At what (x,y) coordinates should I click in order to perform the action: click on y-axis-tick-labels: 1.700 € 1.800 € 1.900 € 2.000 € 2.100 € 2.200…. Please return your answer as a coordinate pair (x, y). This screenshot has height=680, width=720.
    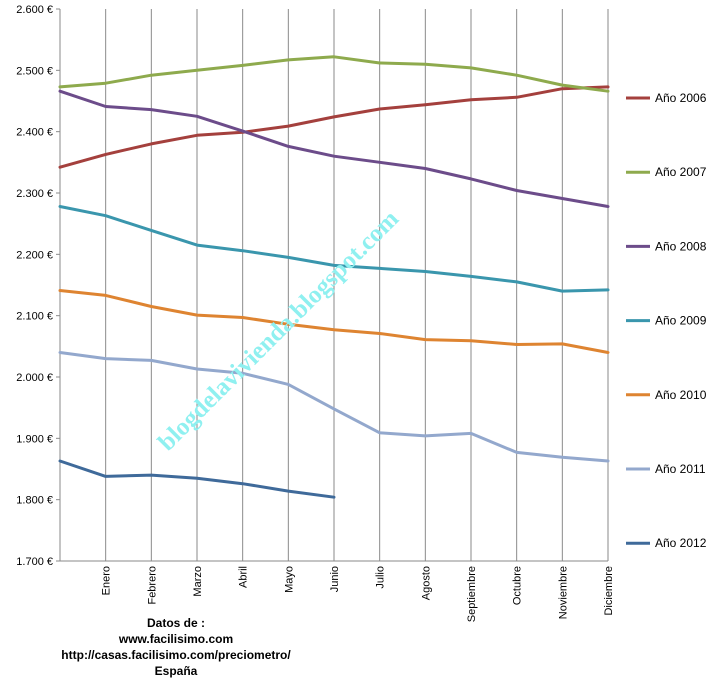
    Looking at the image, I should click on (34, 286).